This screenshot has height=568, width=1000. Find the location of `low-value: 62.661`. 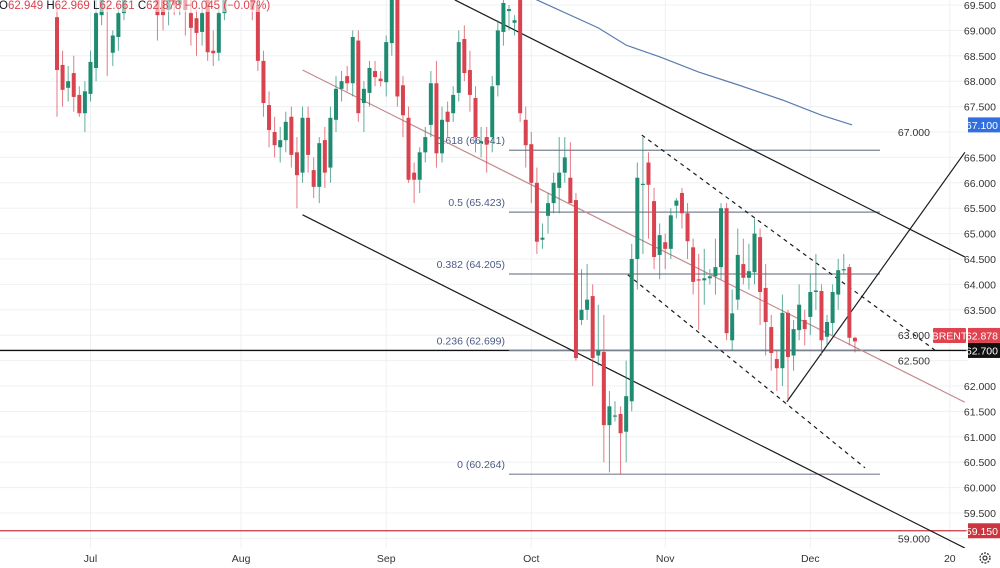

low-value: 62.661 is located at coordinates (117, 6).